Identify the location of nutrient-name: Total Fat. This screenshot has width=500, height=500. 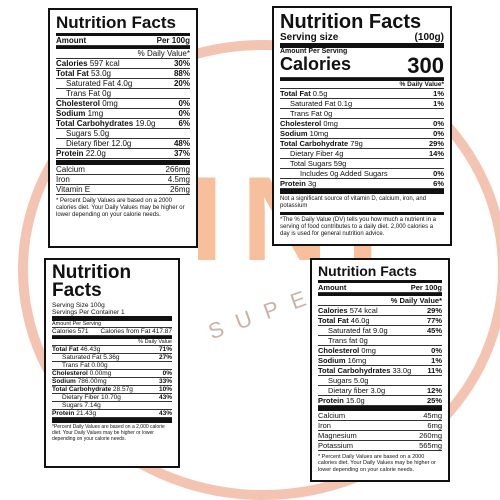
(333, 320).